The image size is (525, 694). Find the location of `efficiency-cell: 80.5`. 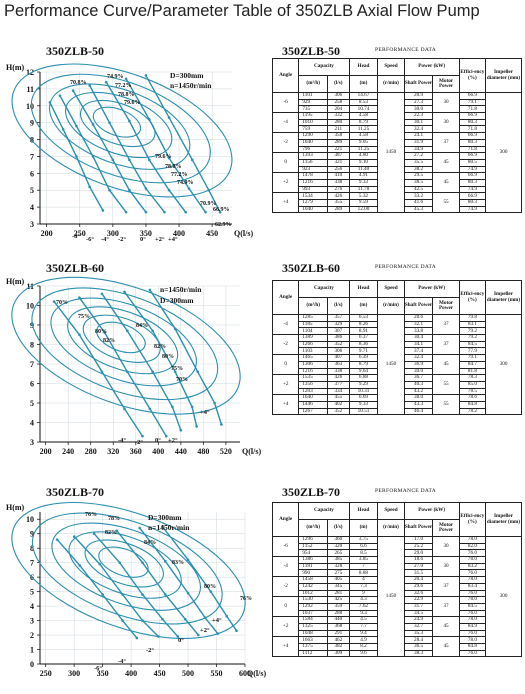

efficiency-cell: 80.5 is located at coordinates (472, 162).